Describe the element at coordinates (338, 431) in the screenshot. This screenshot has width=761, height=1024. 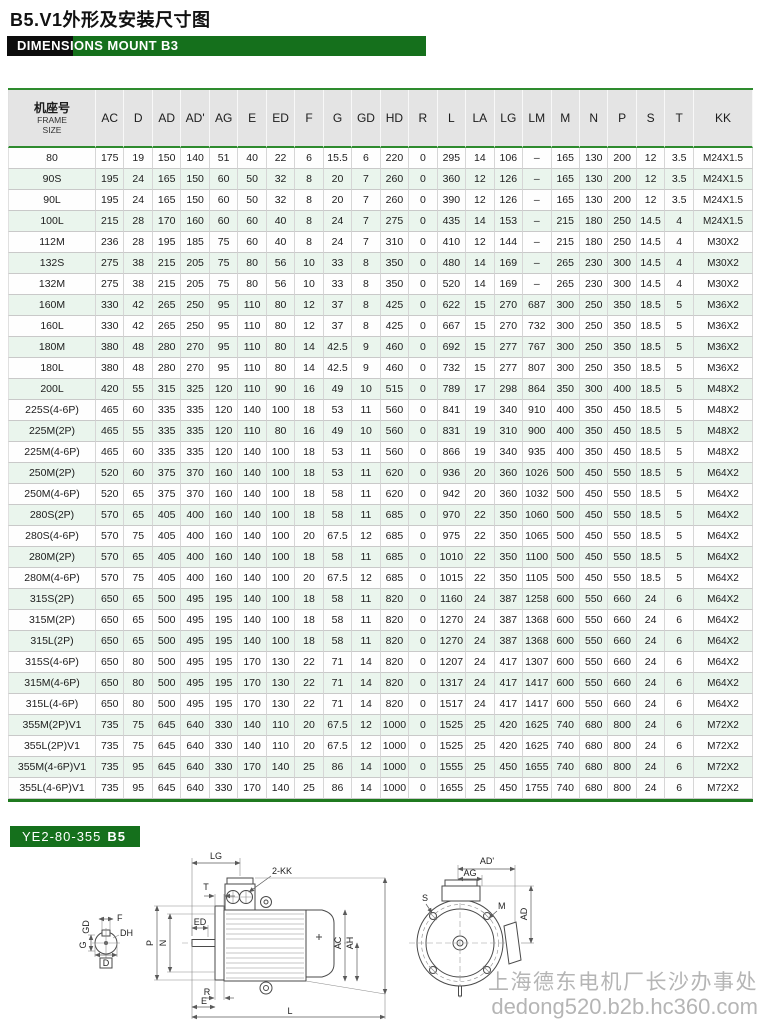
I see `dimension-cell: 49` at that location.